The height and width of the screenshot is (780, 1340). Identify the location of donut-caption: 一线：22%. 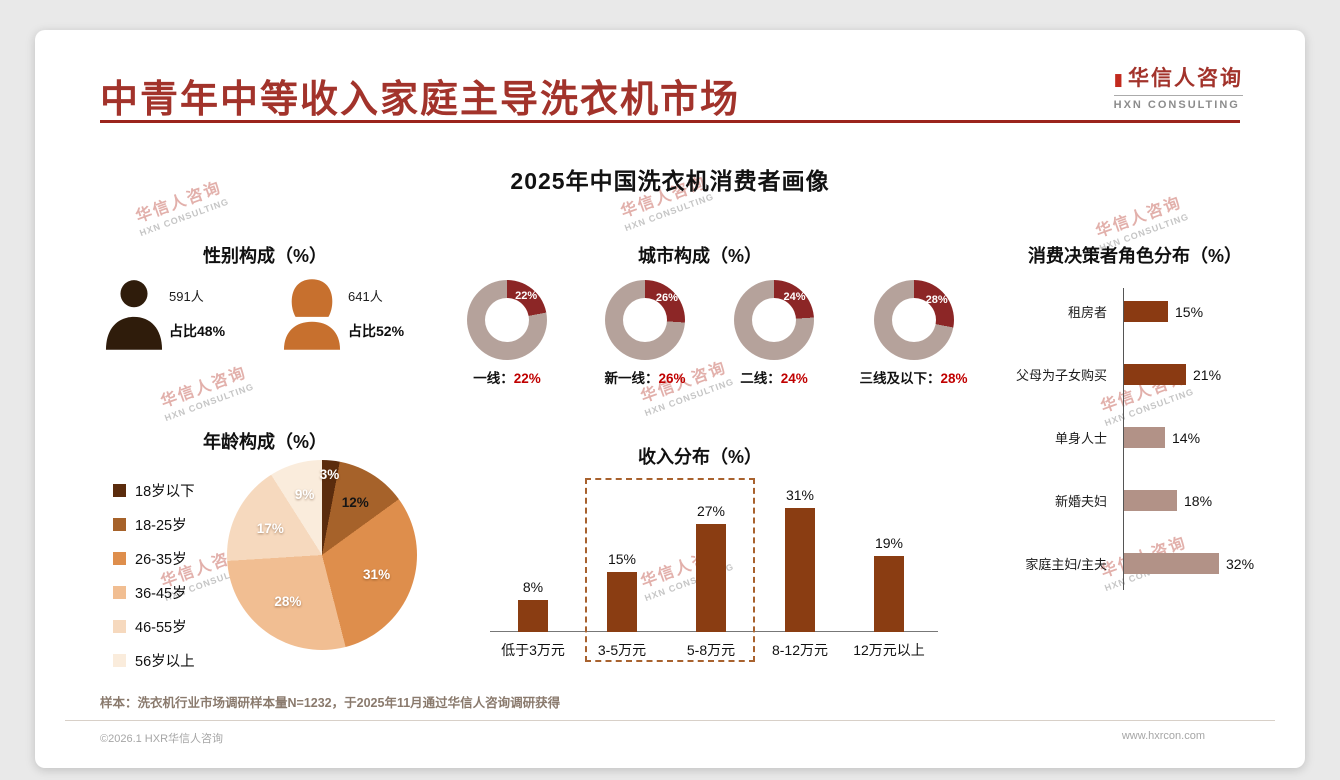
(507, 377).